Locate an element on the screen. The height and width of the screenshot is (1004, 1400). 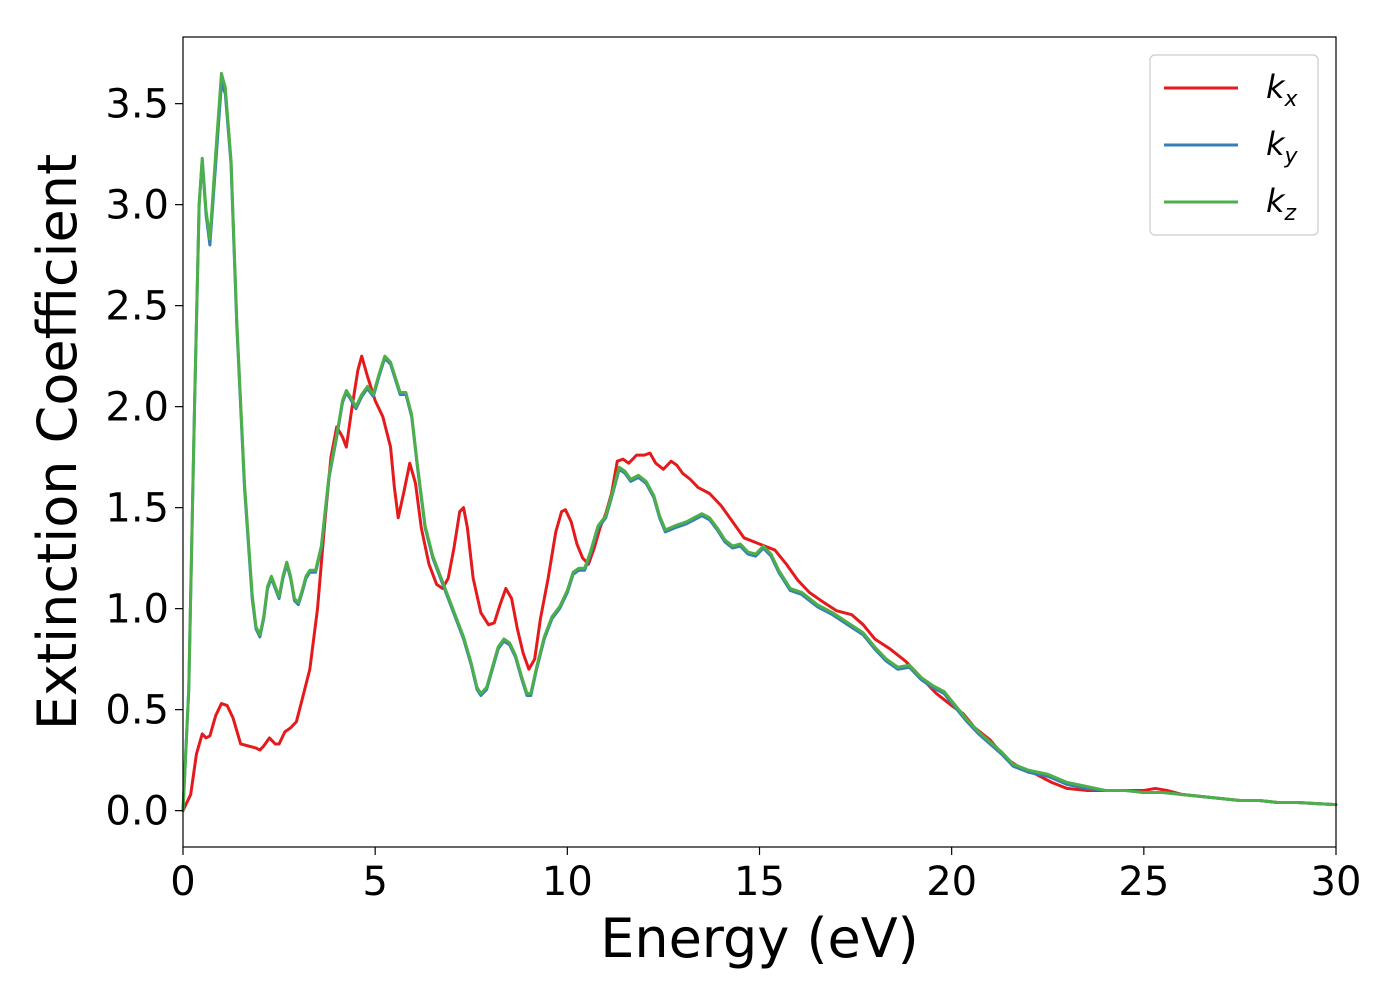
y-tick-label: 0.5 is located at coordinates (137, 711).